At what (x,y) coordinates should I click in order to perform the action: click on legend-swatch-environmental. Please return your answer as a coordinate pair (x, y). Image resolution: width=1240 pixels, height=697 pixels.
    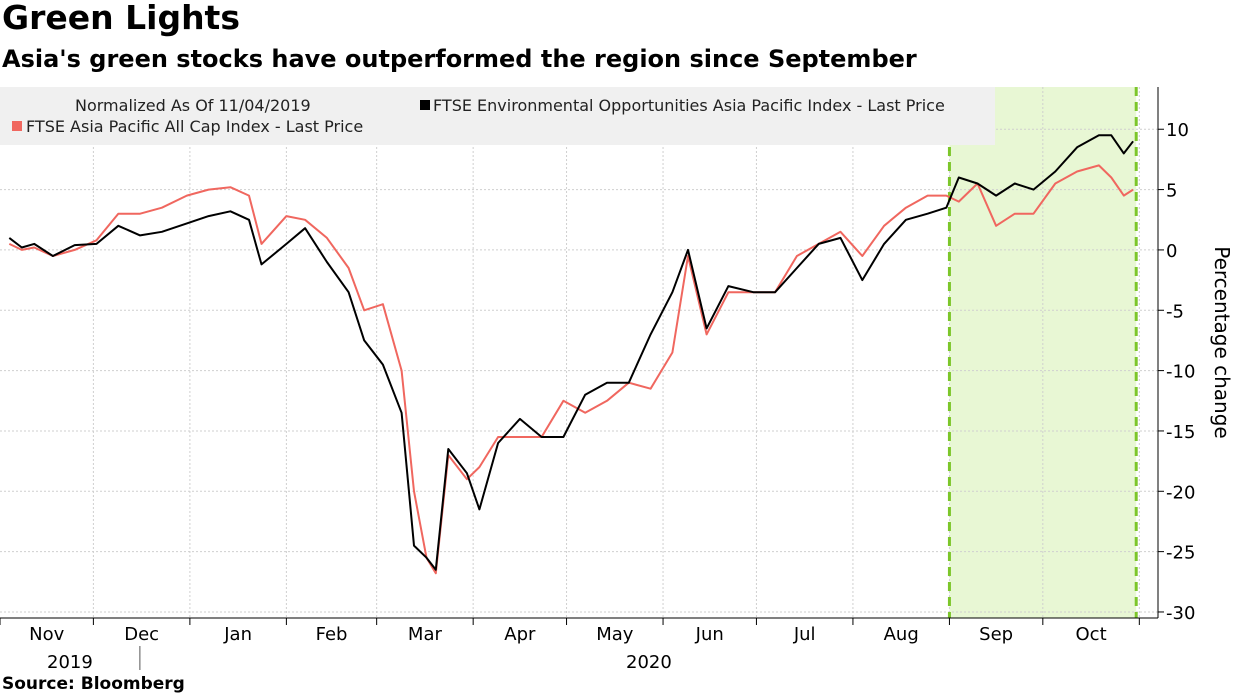
    Looking at the image, I should click on (425, 105).